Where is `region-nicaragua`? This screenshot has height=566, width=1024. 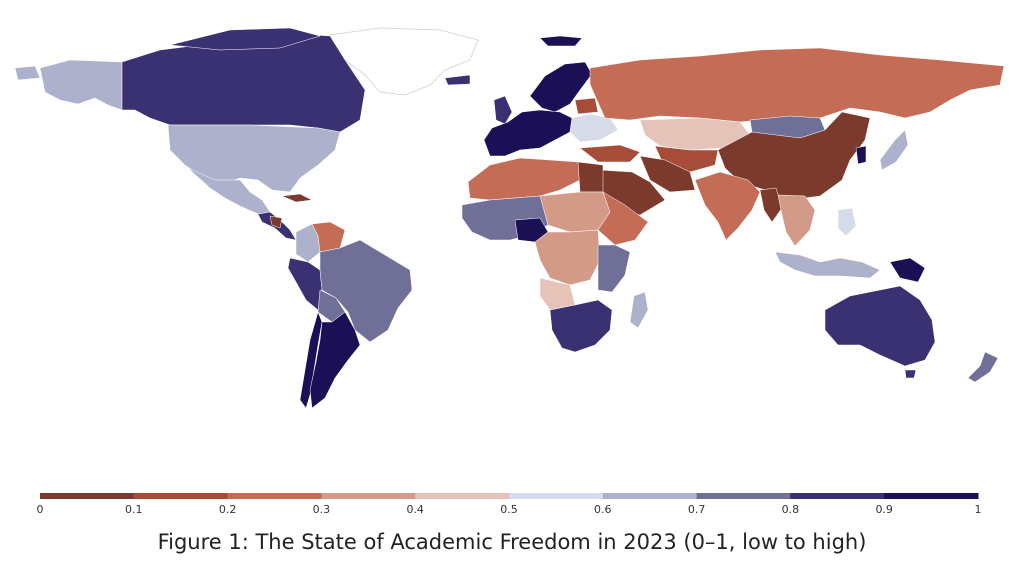
region-nicaragua is located at coordinates (276, 222).